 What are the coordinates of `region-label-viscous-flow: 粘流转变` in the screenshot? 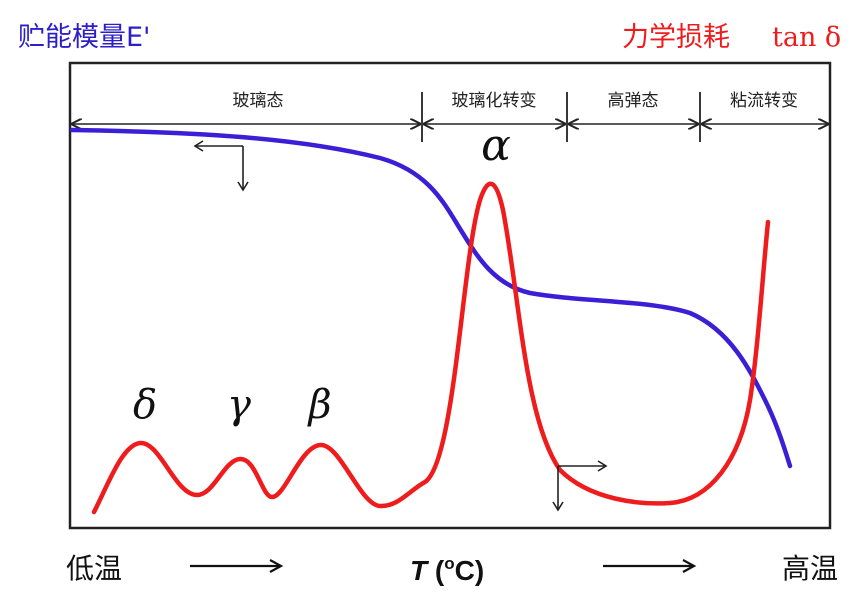 It's located at (764, 101).